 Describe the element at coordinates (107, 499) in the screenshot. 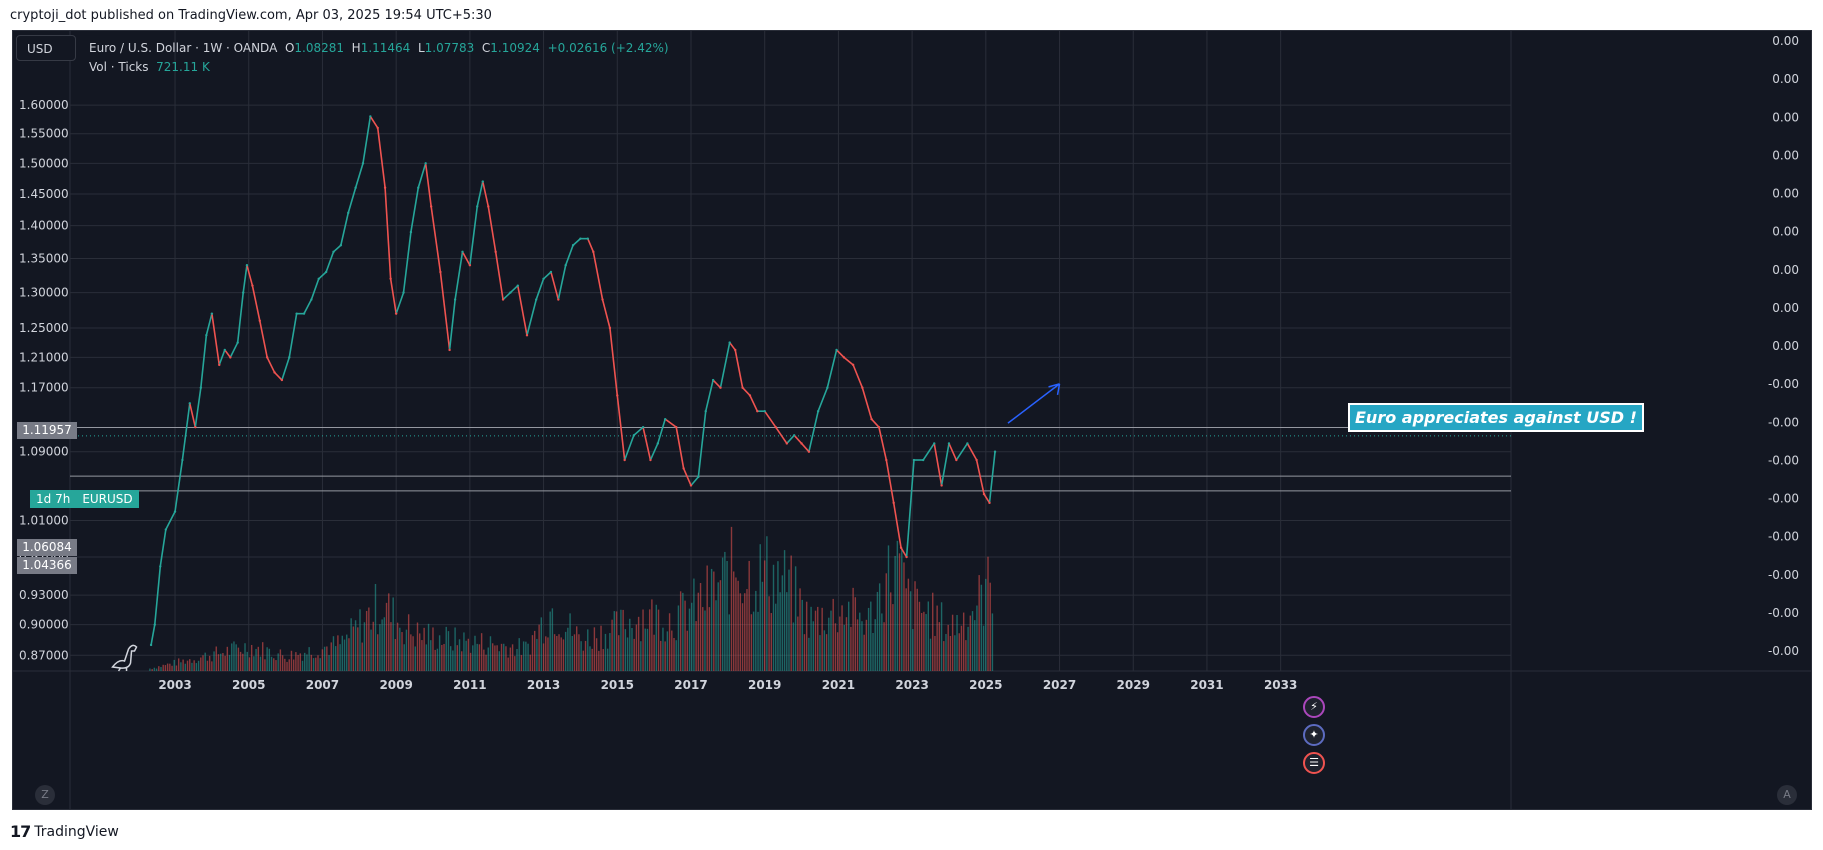

I see `countdown-symbol: EURUSD` at that location.